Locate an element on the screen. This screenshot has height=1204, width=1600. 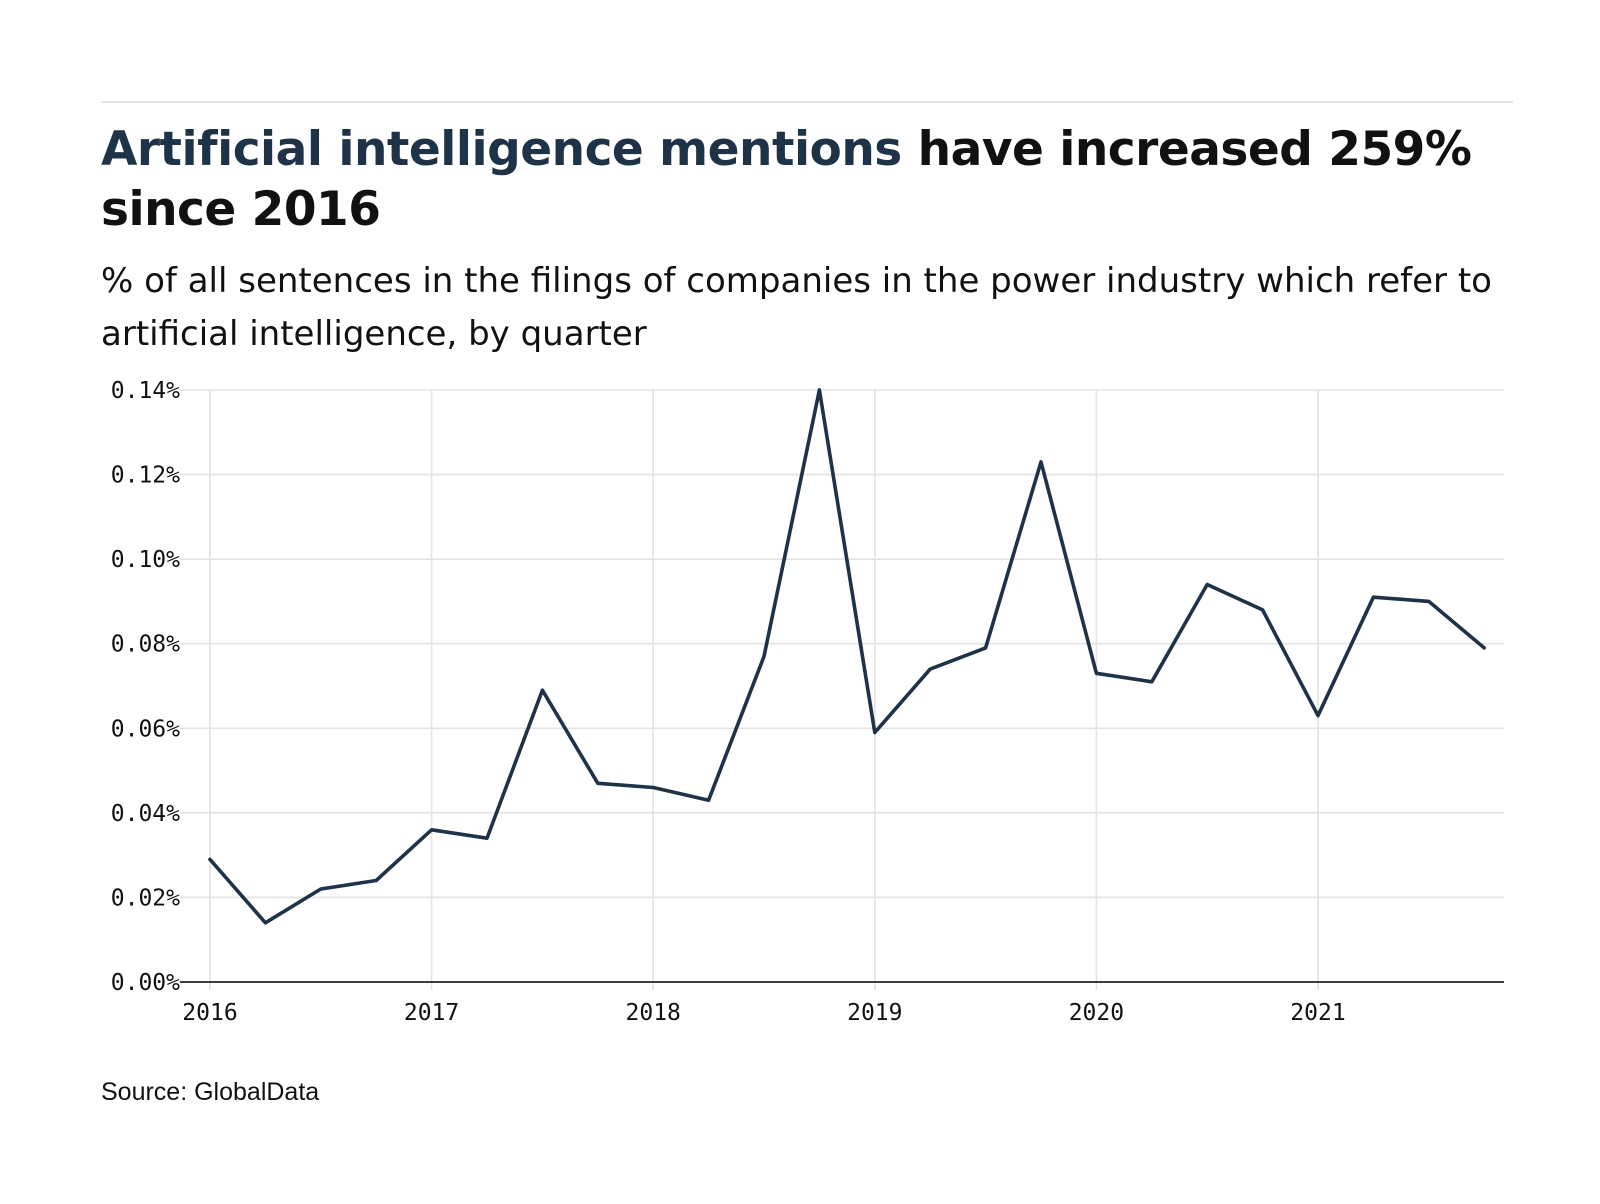
x-tick-label: 2019 is located at coordinates (874, 1013).